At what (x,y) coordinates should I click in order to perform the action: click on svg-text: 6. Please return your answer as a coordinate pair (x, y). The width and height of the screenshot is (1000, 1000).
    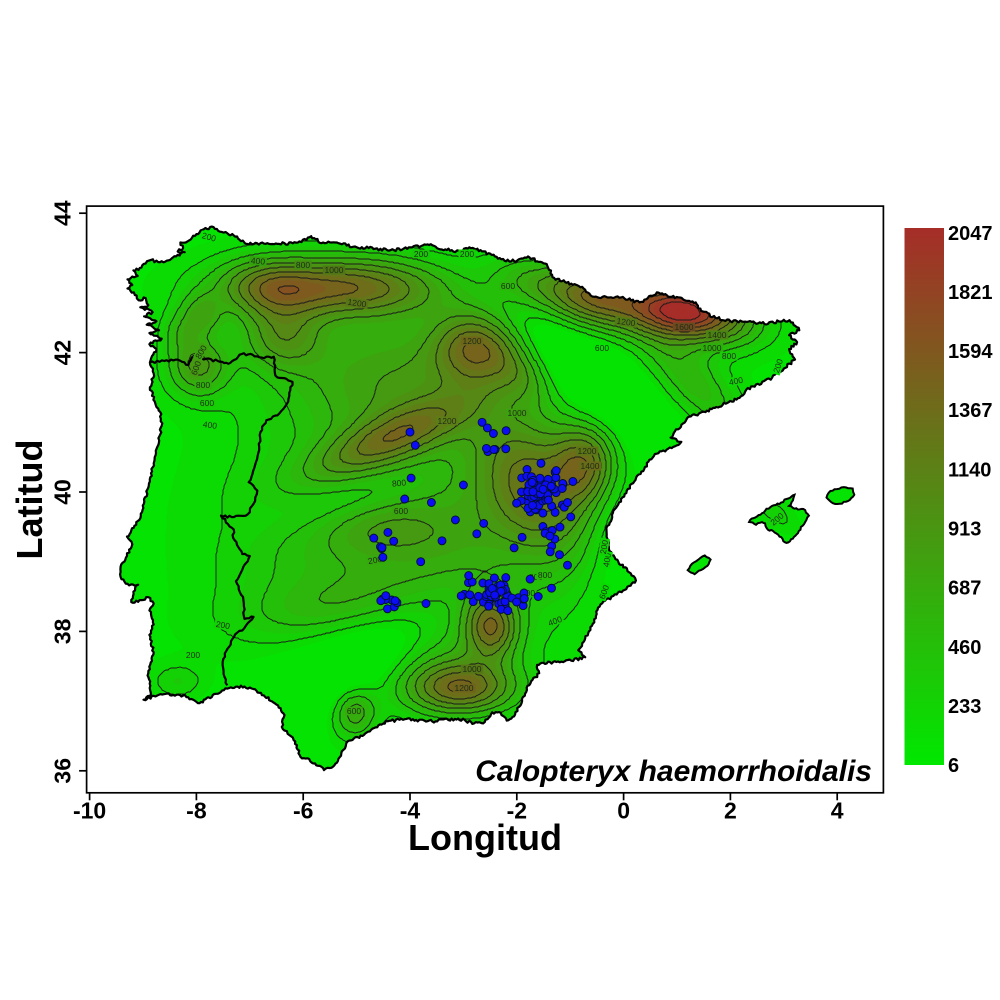
    Looking at the image, I should click on (953, 766).